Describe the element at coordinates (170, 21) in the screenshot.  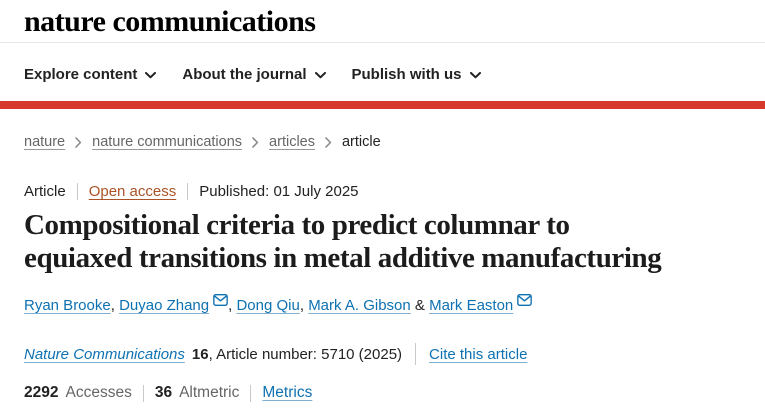
I see `journal-logo: nature communications` at that location.